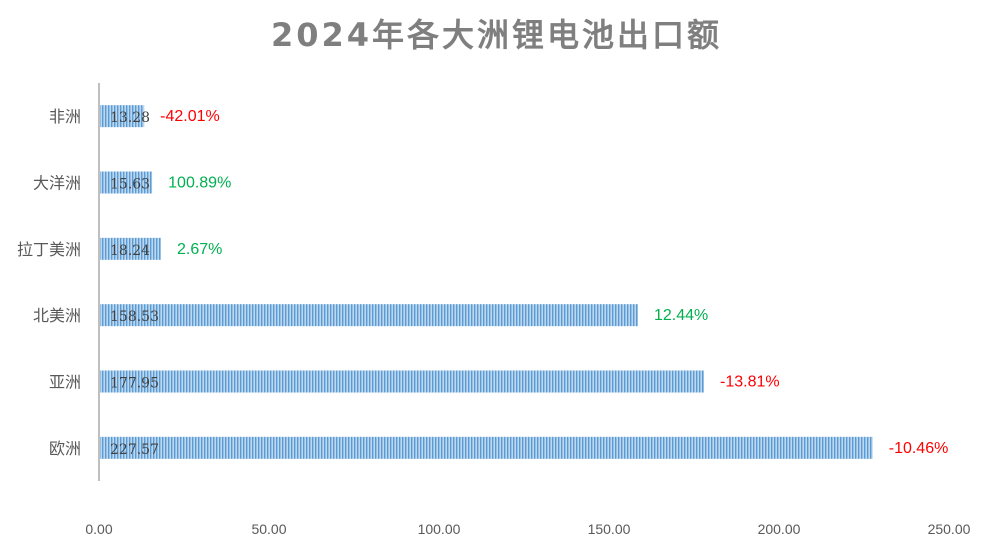 This screenshot has width=993, height=552. What do you see at coordinates (57, 183) in the screenshot?
I see `category-label-2: 大洋洲` at bounding box center [57, 183].